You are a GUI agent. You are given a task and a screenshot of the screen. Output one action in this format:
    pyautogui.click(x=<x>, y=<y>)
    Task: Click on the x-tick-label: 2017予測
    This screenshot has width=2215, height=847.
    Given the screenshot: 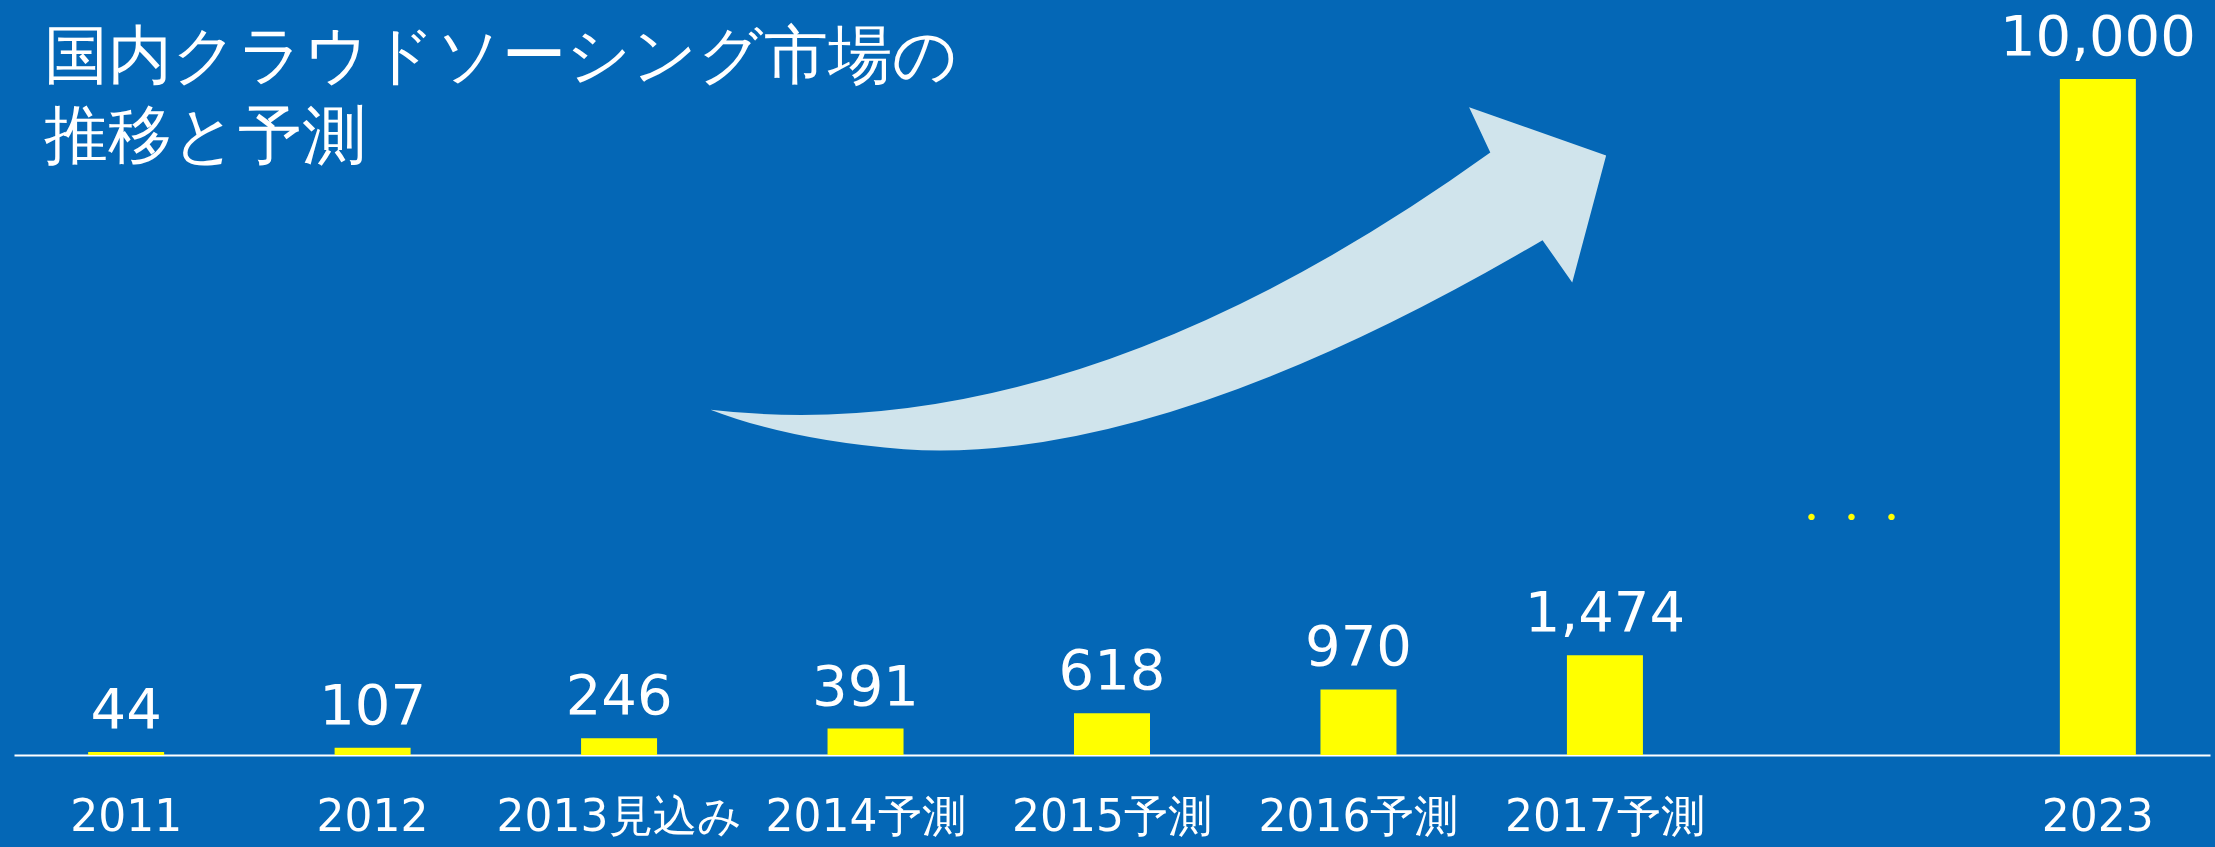 What is the action you would take?
    pyautogui.click(x=1604, y=815)
    